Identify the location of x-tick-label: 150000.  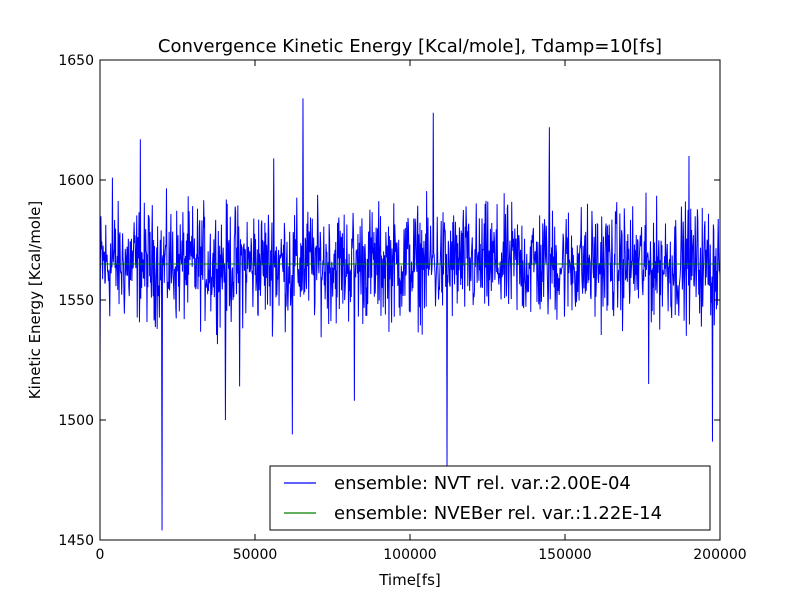
(564, 555).